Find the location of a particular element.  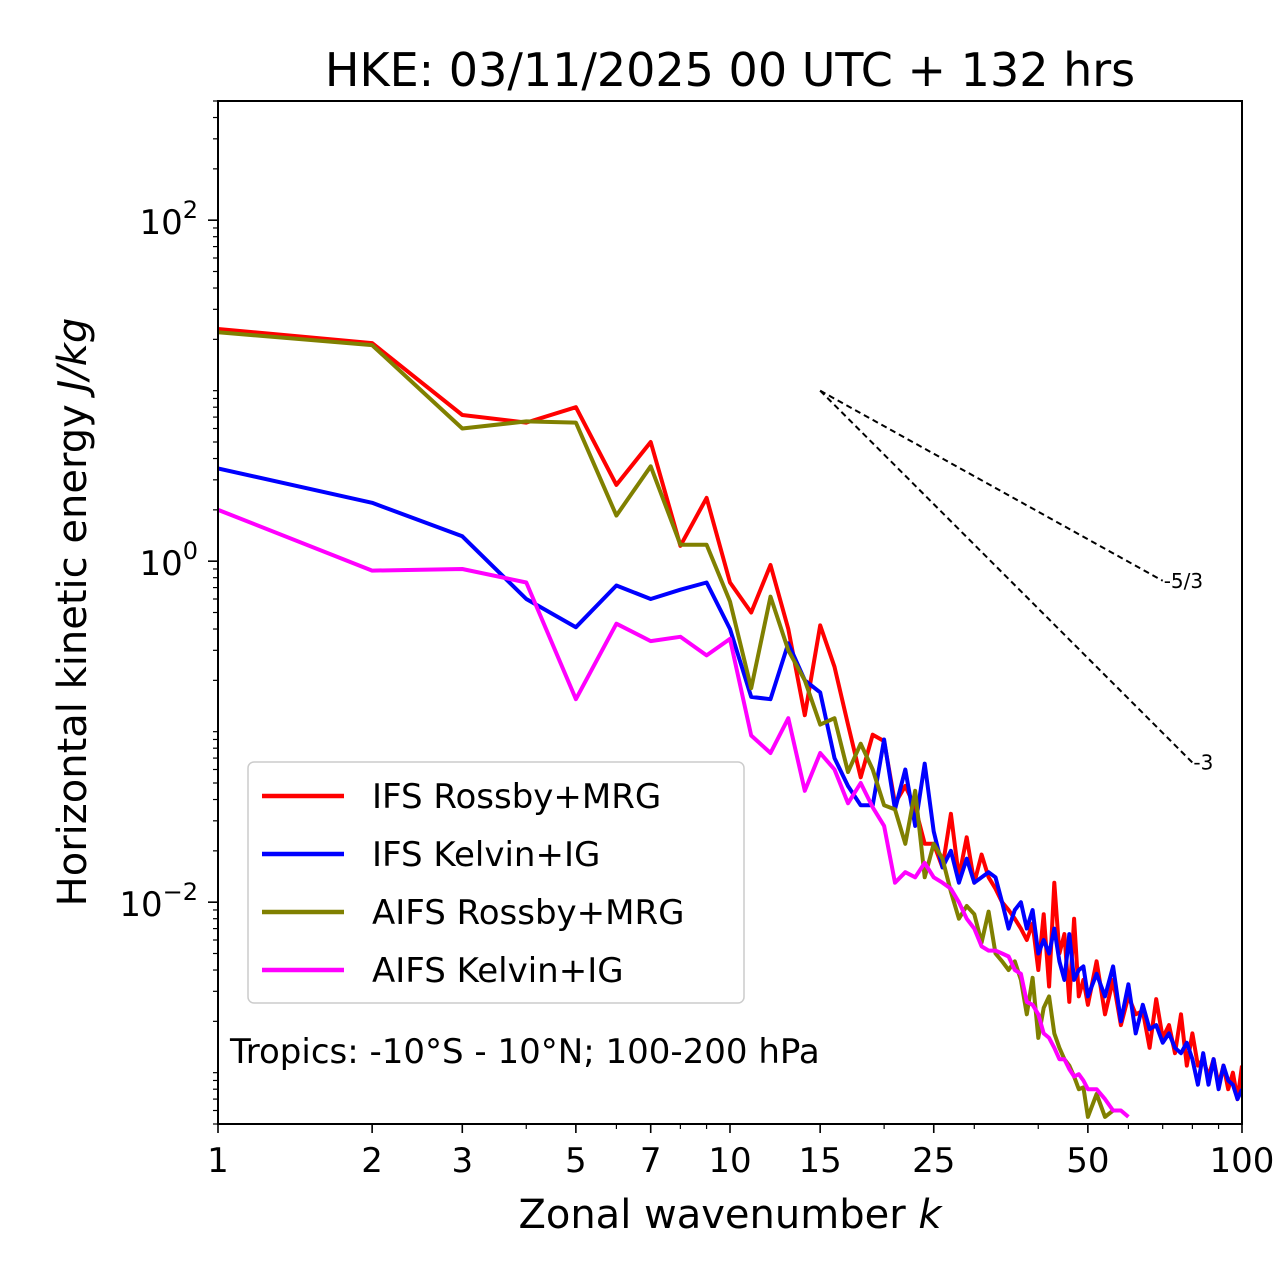

legend-label: AIFS Kelvin+IG is located at coordinates (498, 971).